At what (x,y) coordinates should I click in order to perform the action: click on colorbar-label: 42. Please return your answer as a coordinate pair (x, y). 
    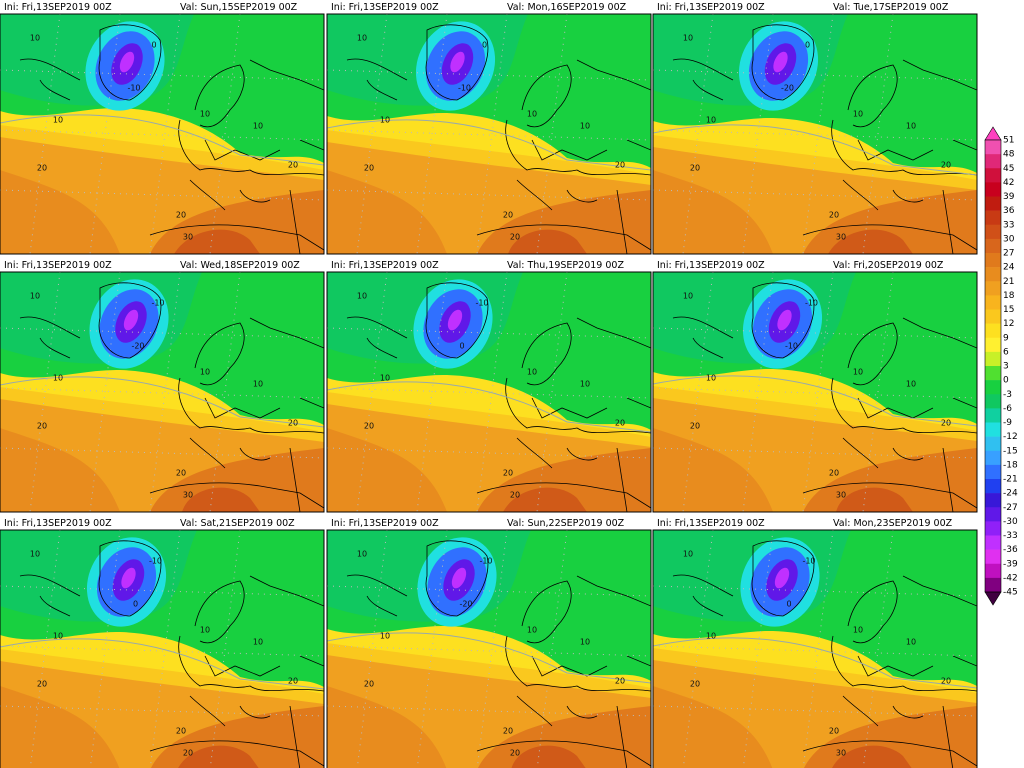
    Looking at the image, I should click on (1008, 183).